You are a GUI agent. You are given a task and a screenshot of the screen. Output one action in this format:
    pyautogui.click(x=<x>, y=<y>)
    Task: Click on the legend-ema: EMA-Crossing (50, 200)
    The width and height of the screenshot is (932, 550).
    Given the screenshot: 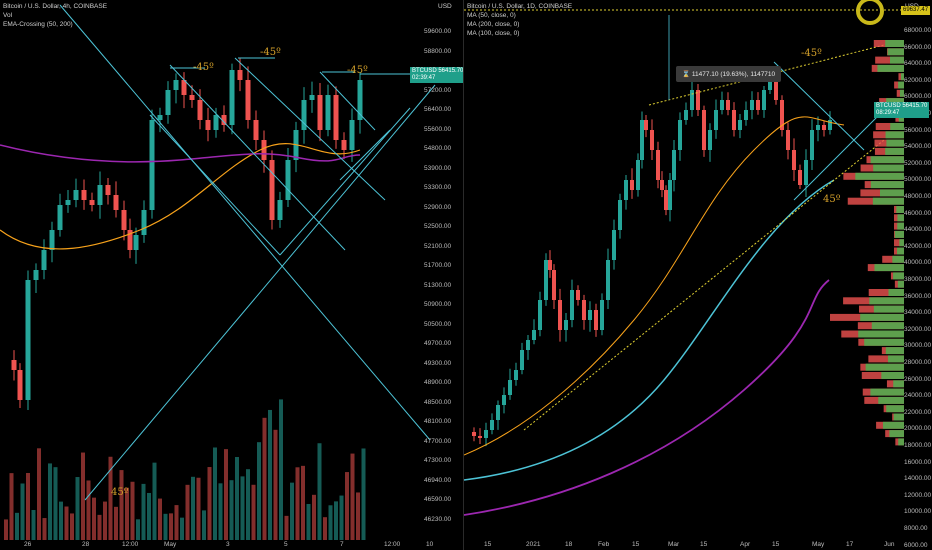 What is the action you would take?
    pyautogui.click(x=38, y=24)
    